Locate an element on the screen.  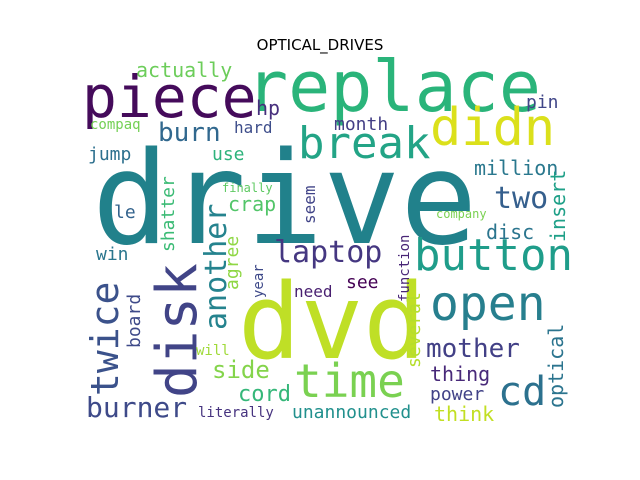
word-cd: cd is located at coordinates (522, 392).